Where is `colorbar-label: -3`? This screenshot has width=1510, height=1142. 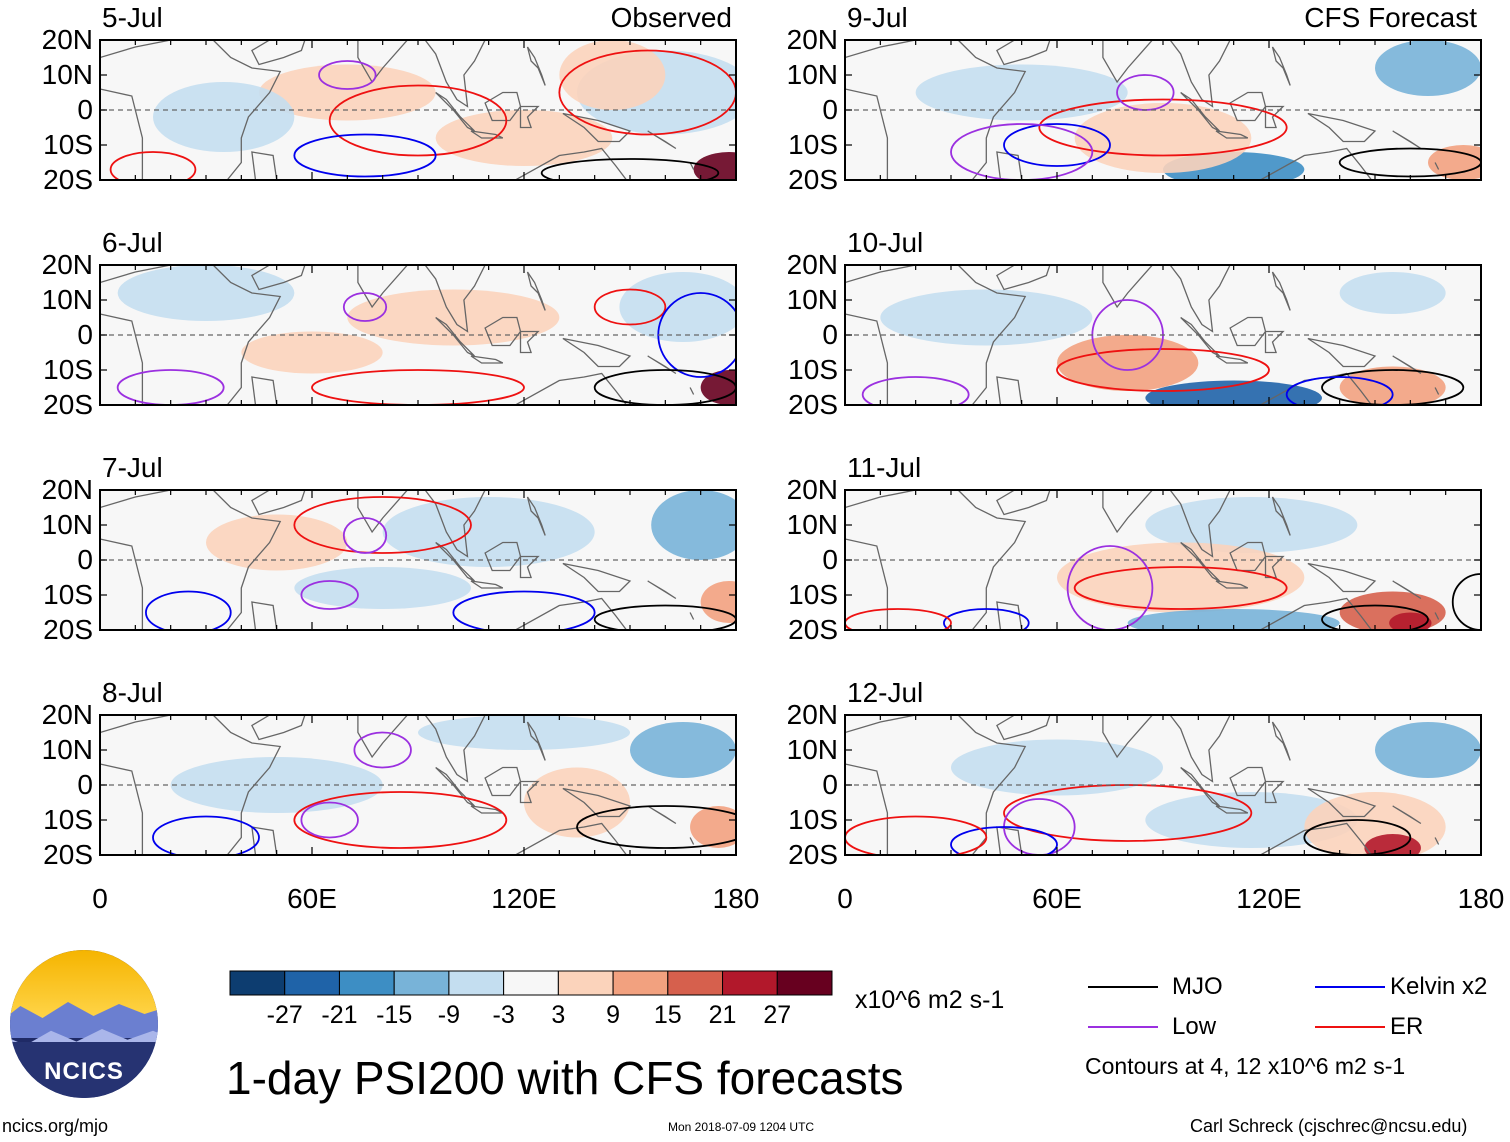
colorbar-label: -3 is located at coordinates (503, 1015).